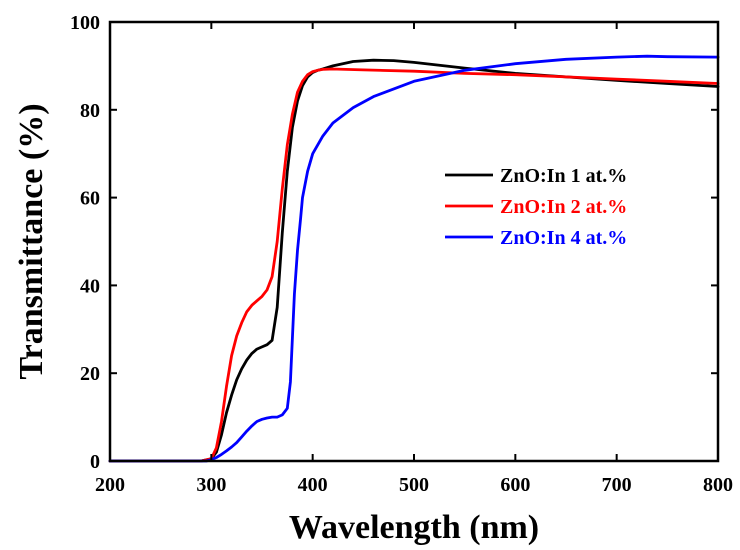 Image resolution: width=740 pixels, height=550 pixels. I want to click on x-tick-label: 600, so click(515, 485).